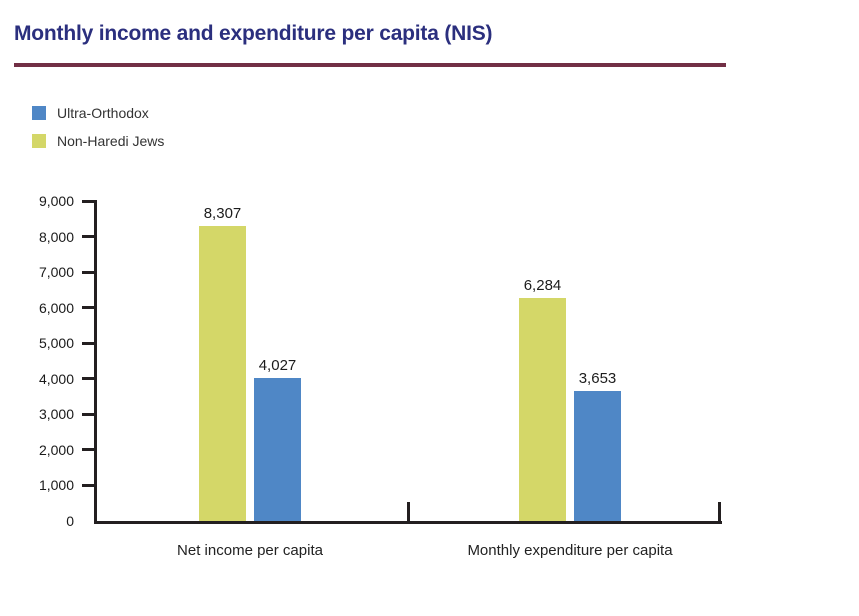 This screenshot has height=616, width=859. Describe the element at coordinates (56, 201) in the screenshot. I see `y-axis-tick-label: 9,000` at that location.